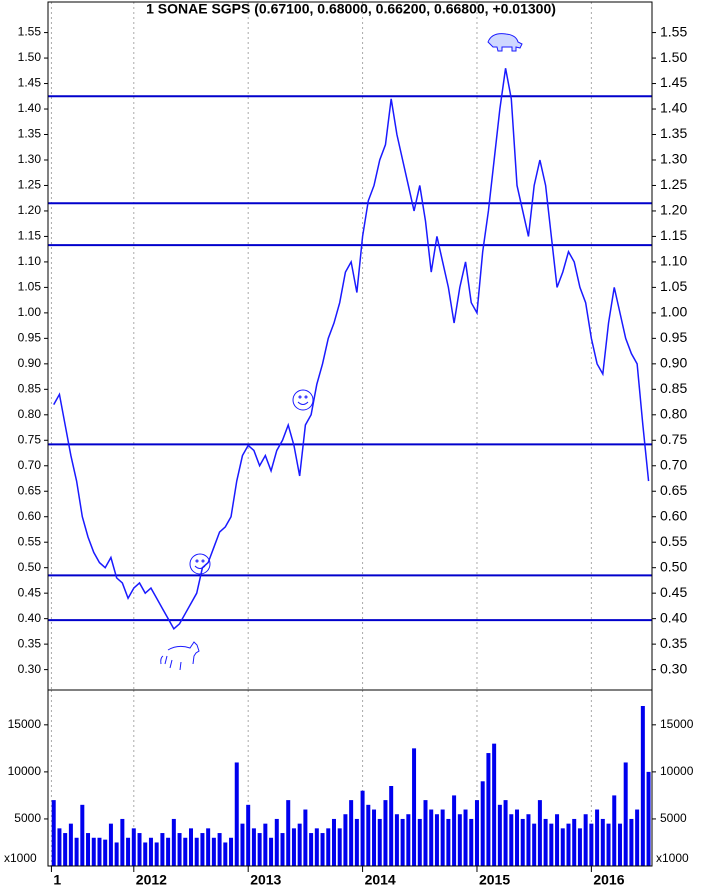 The height and width of the screenshot is (890, 702). I want to click on bull-icon, so click(180, 656).